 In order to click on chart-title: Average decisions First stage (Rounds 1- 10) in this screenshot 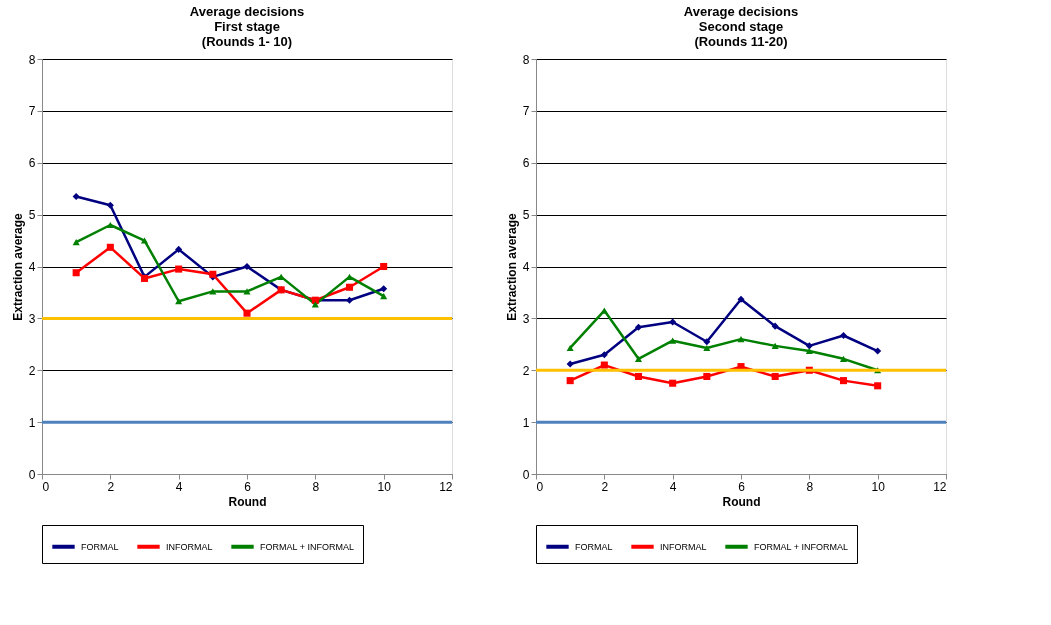, I will do `click(247, 26)`.